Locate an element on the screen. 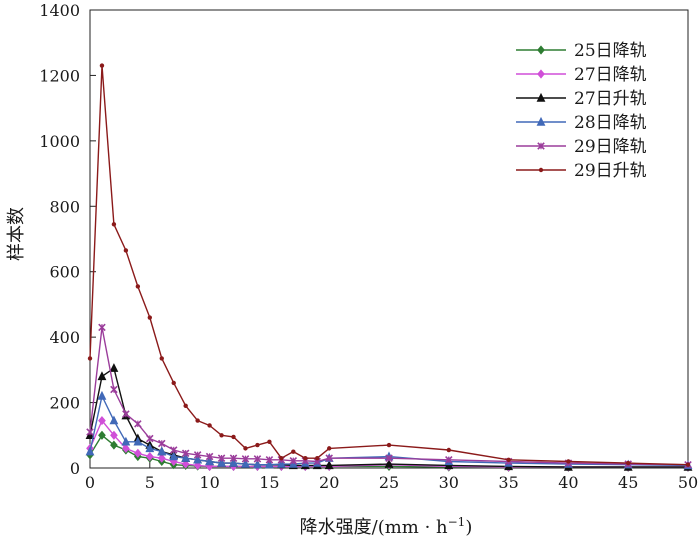 This screenshot has height=549, width=700. legend-item: 29日升轨 is located at coordinates (581, 171).